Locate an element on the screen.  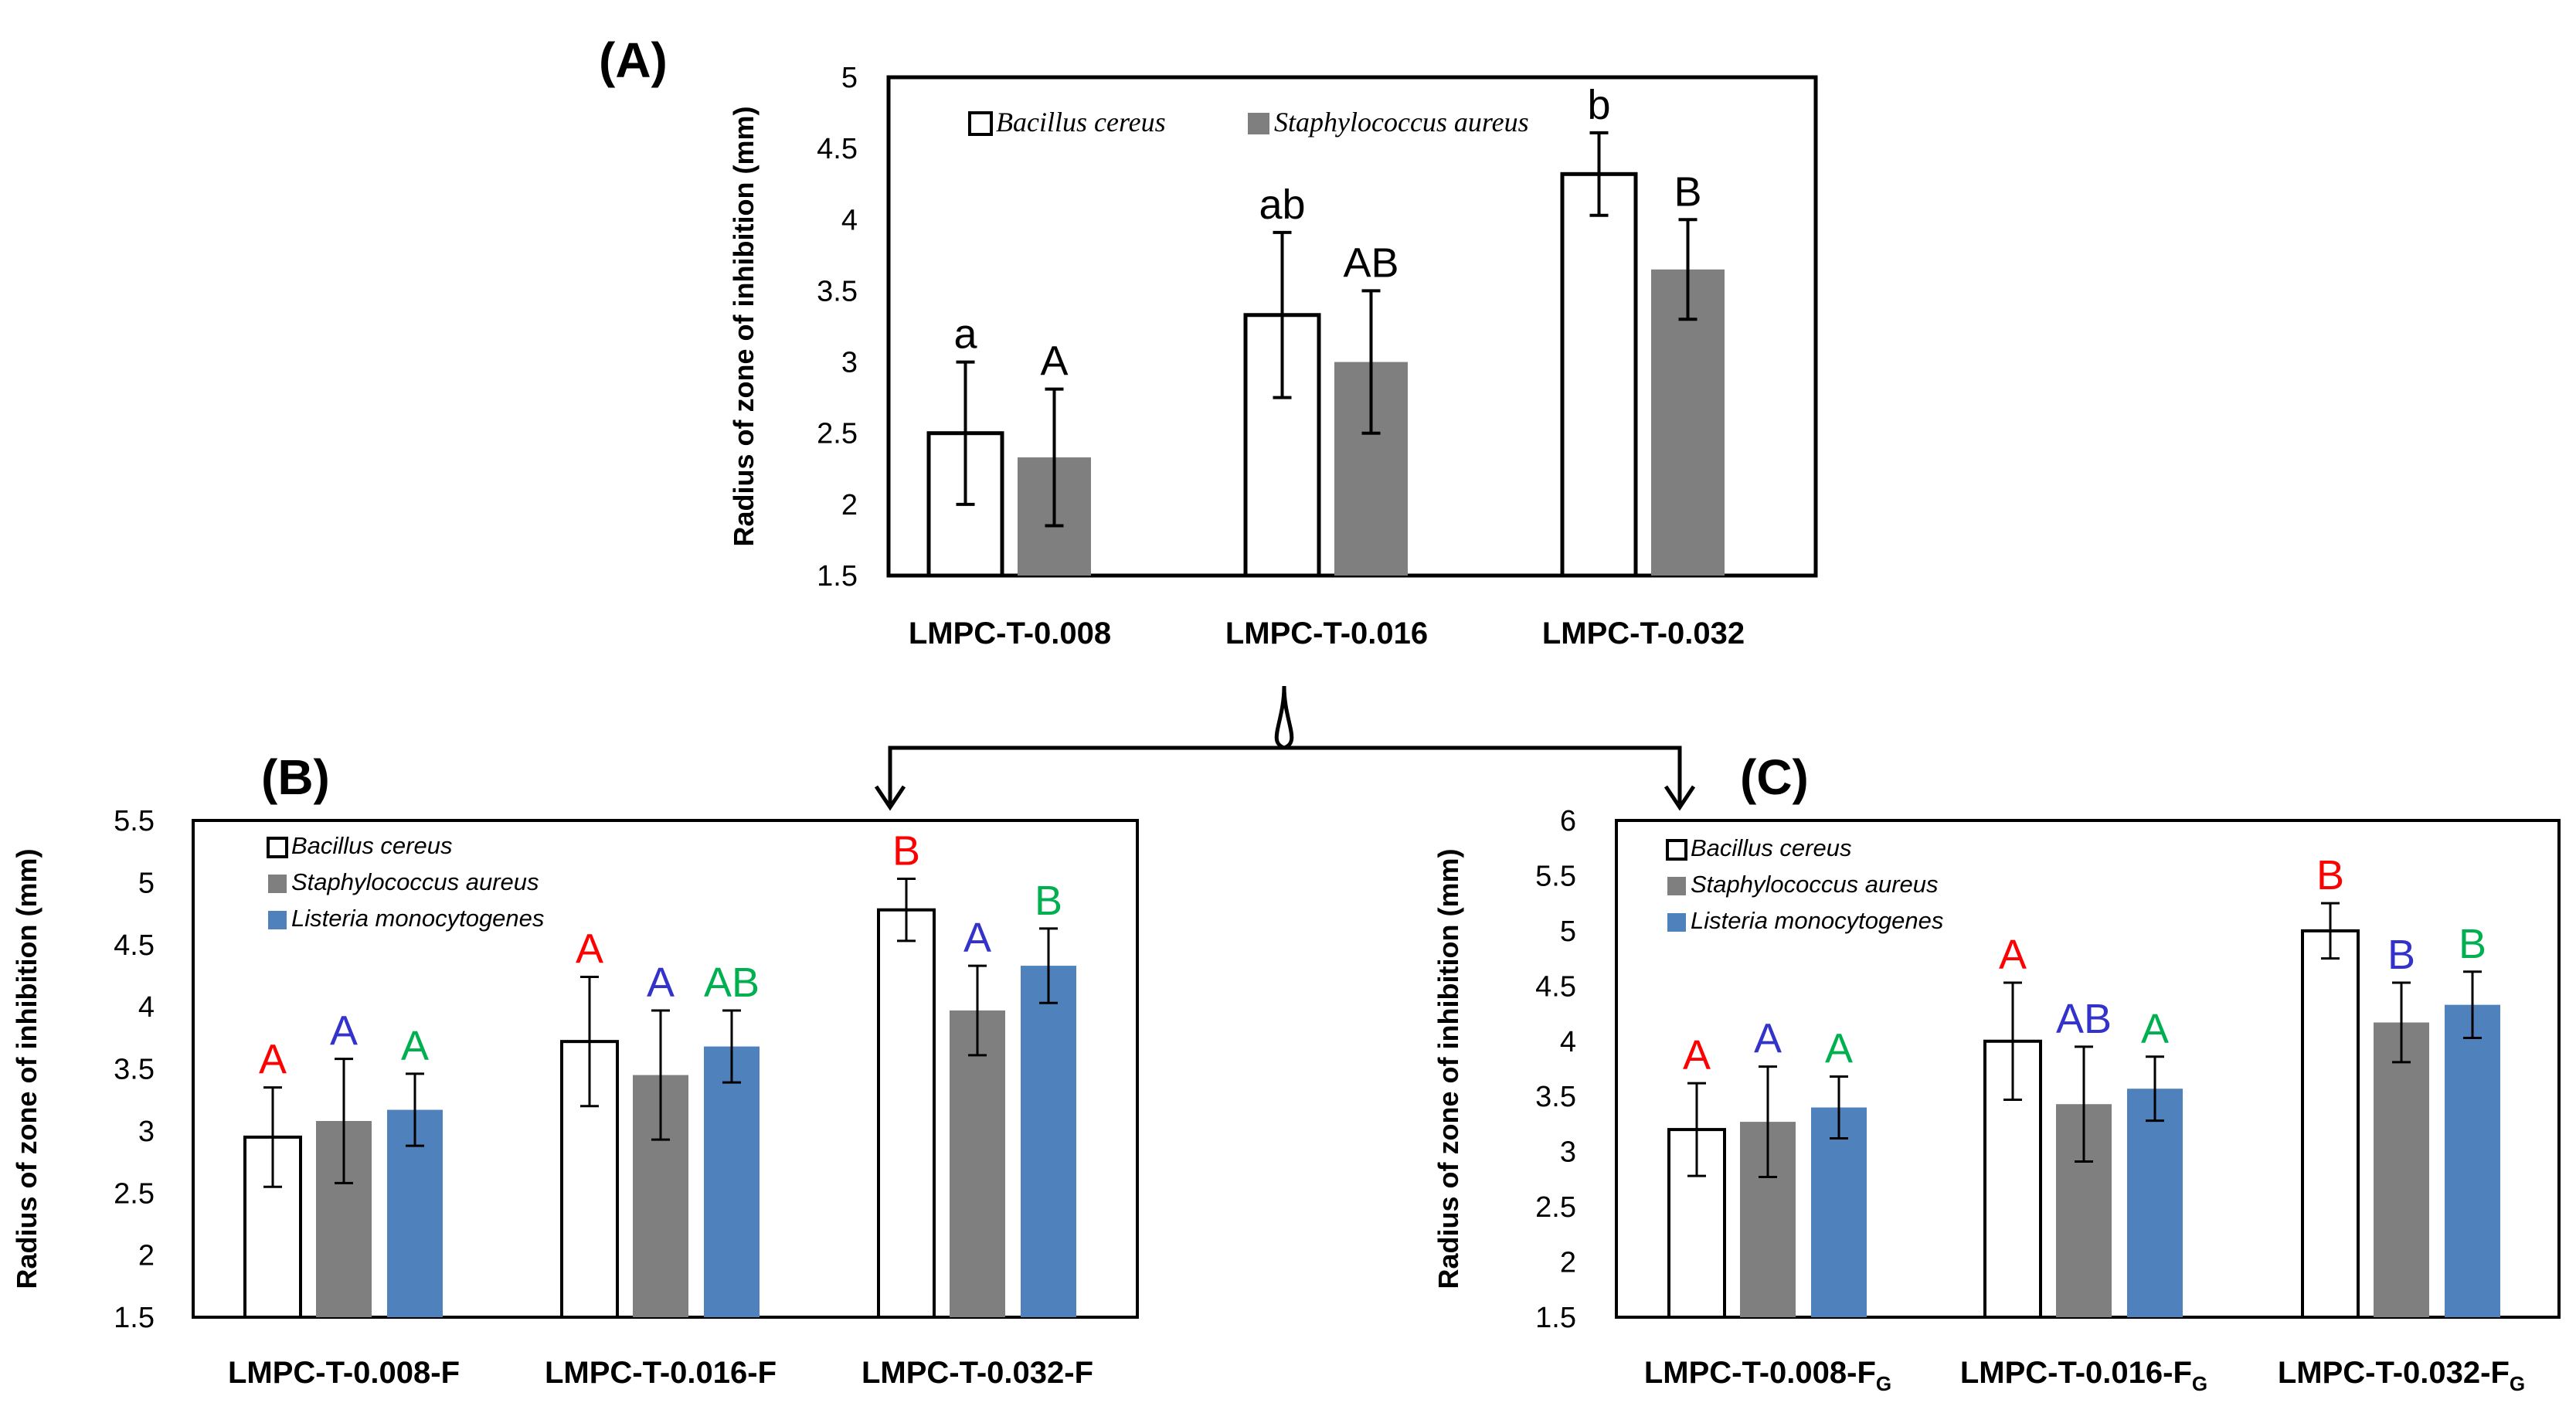
arrow-head-c is located at coordinates (1680, 798).